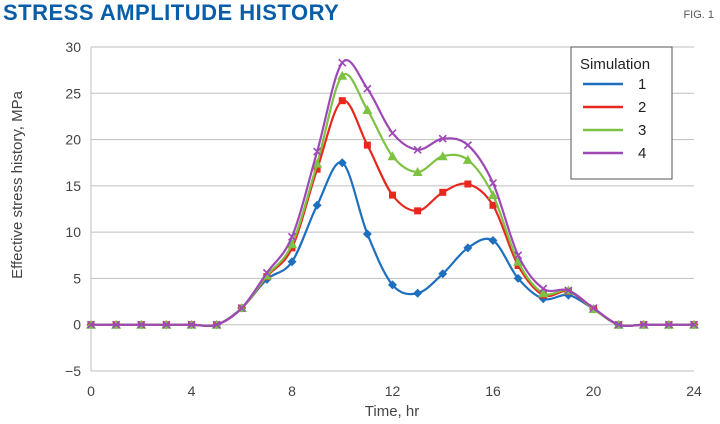 This screenshot has height=424, width=720. I want to click on legend-title: Simulation, so click(615, 64).